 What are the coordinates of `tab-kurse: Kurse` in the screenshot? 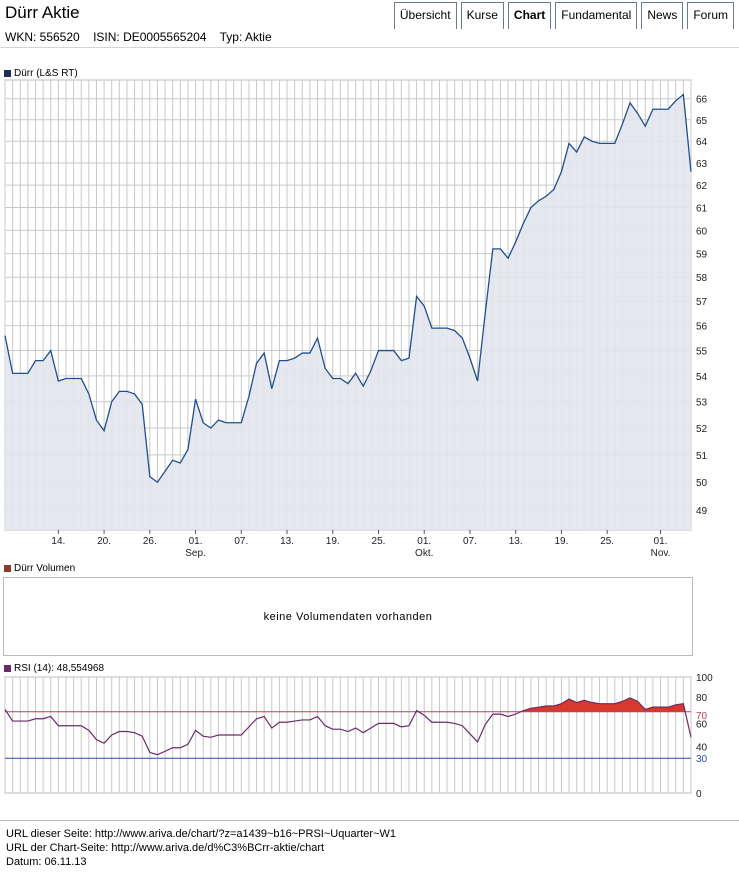 It's located at (482, 15).